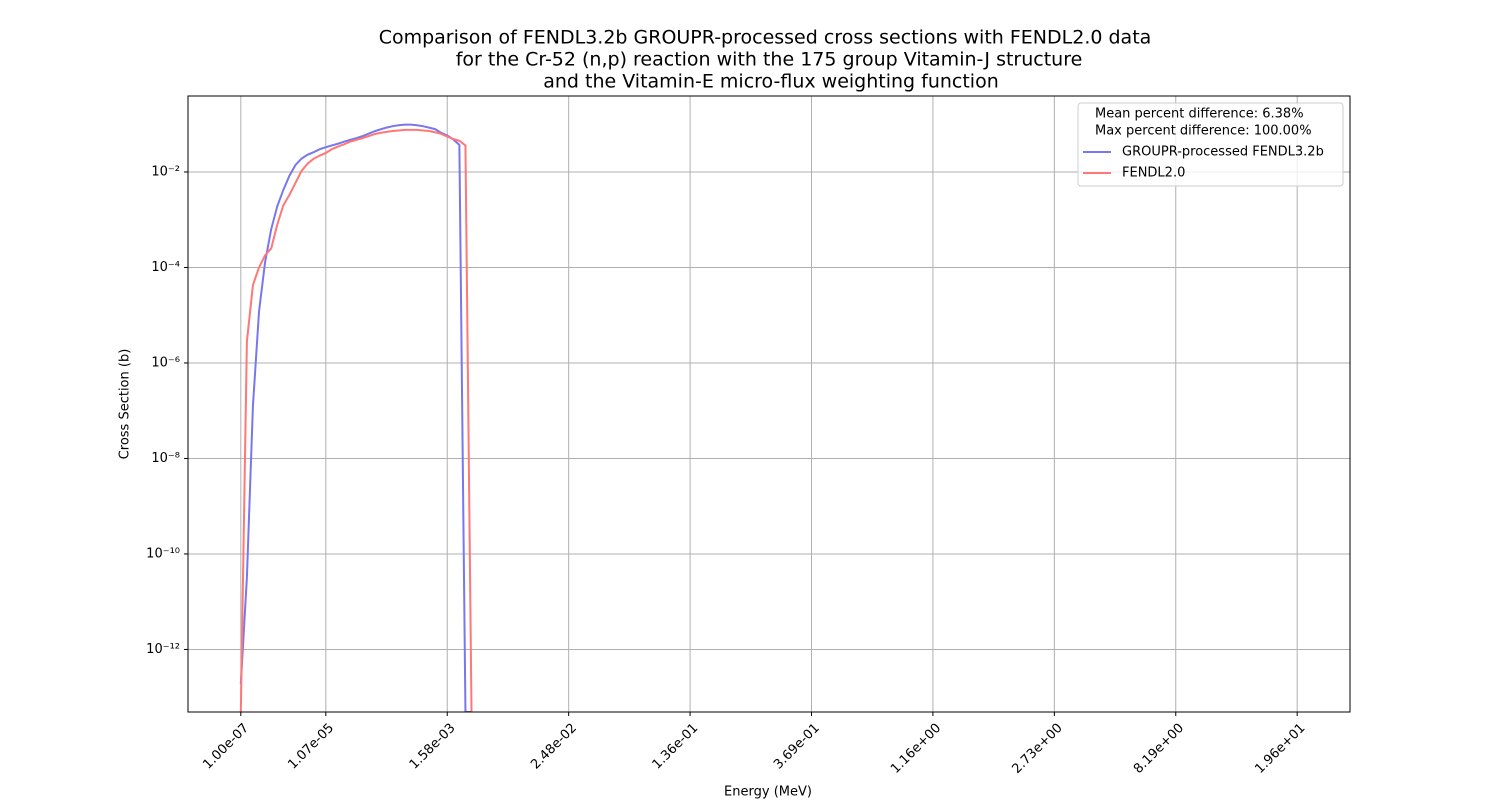 Image resolution: width=1500 pixels, height=800 pixels. Describe the element at coordinates (163, 649) in the screenshot. I see `y-tick-label: 10⁻¹²` at that location.